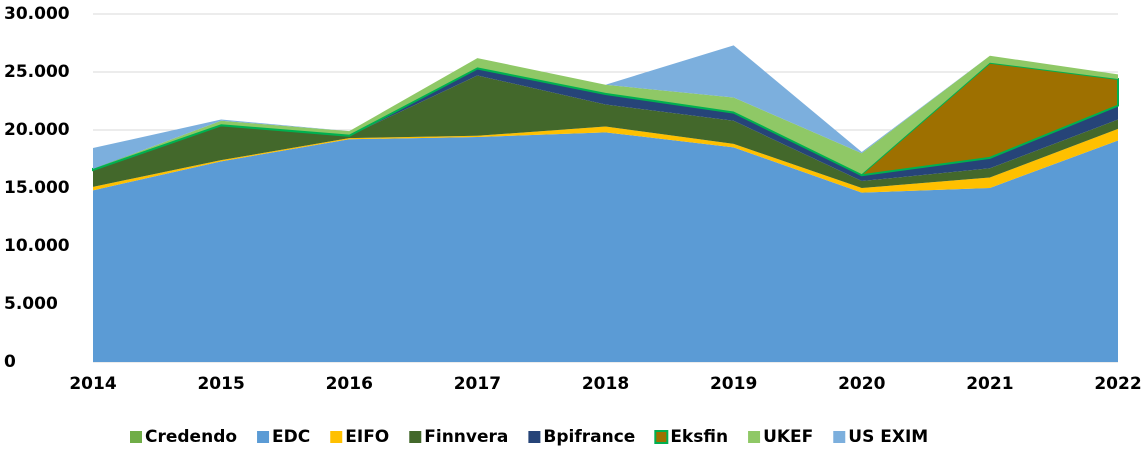 The height and width of the screenshot is (450, 1145). What do you see at coordinates (10, 362) in the screenshot?
I see `y-tick-label: 0` at bounding box center [10, 362].